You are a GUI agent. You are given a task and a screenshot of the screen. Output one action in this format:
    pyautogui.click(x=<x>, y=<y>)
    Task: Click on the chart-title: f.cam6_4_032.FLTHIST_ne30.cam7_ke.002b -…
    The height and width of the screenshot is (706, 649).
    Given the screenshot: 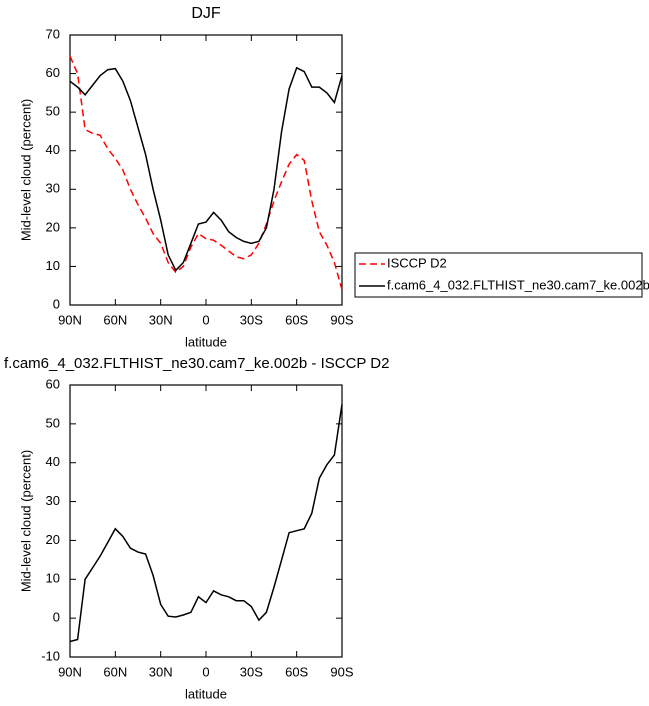 What is the action you would take?
    pyautogui.click(x=196, y=363)
    